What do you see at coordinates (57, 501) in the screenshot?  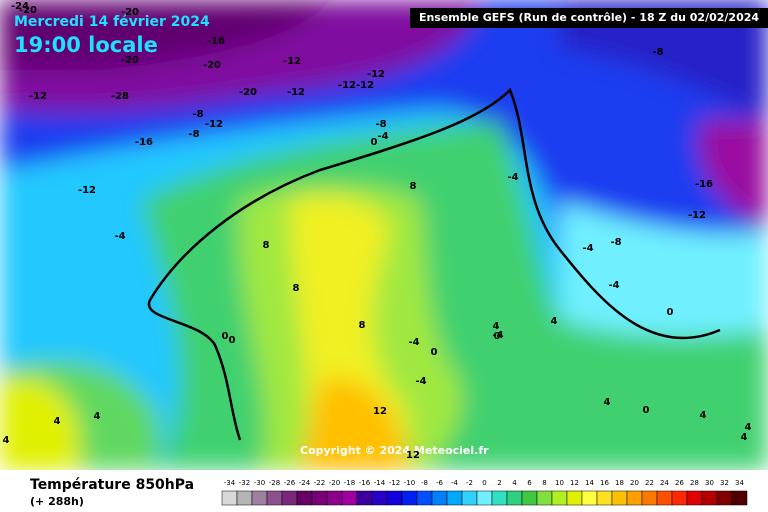 I see `lead-time: (+ 288h)` at bounding box center [57, 501].